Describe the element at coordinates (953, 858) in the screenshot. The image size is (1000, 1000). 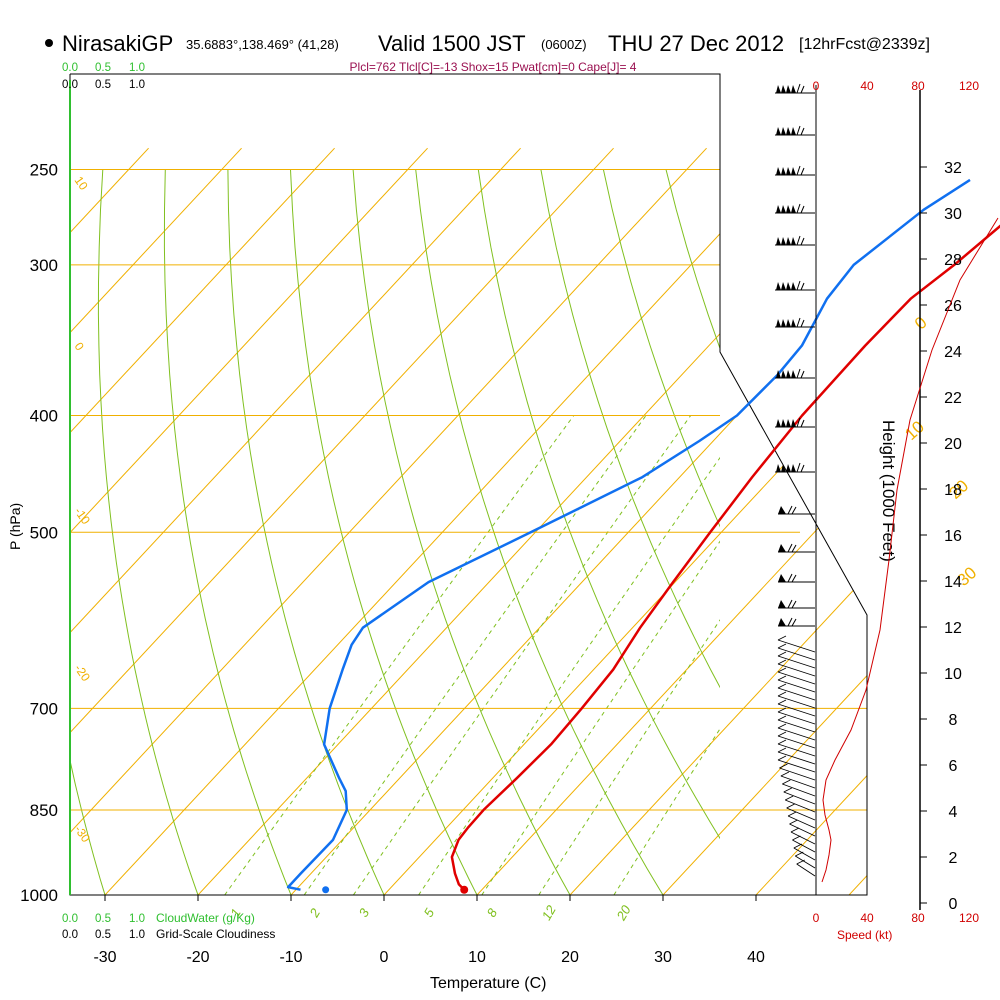
I see `height-tick-label: 2` at that location.